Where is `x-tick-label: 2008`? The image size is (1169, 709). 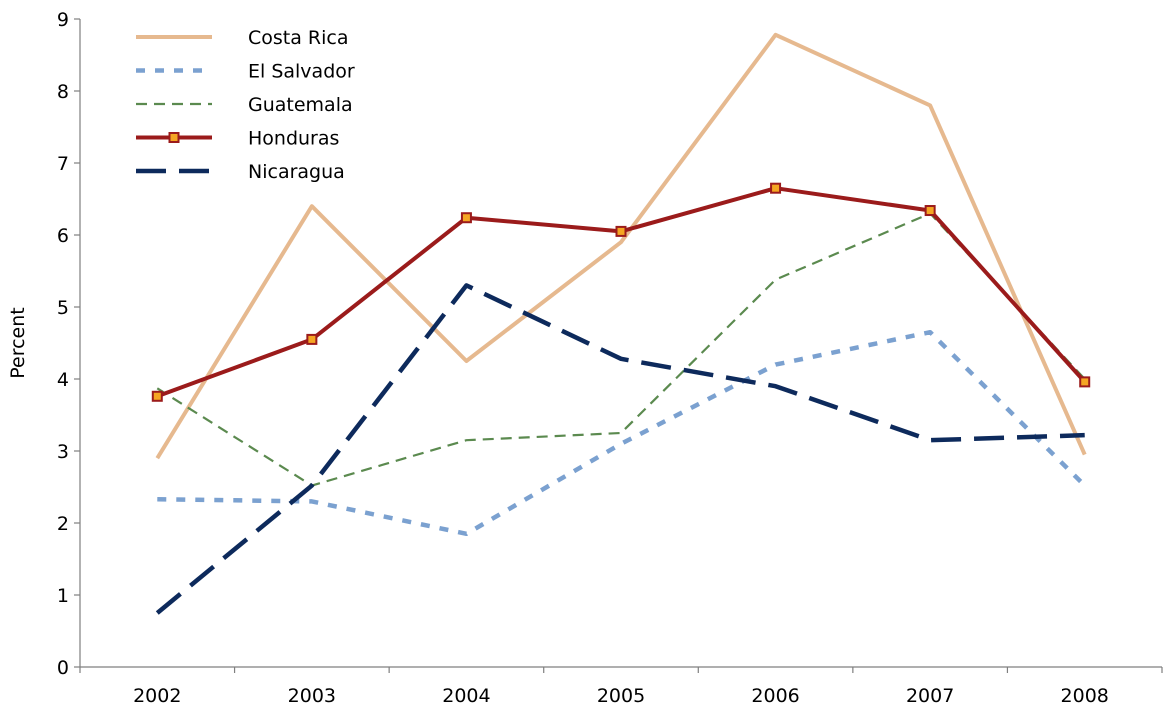 x-tick-label: 2008 is located at coordinates (1085, 696).